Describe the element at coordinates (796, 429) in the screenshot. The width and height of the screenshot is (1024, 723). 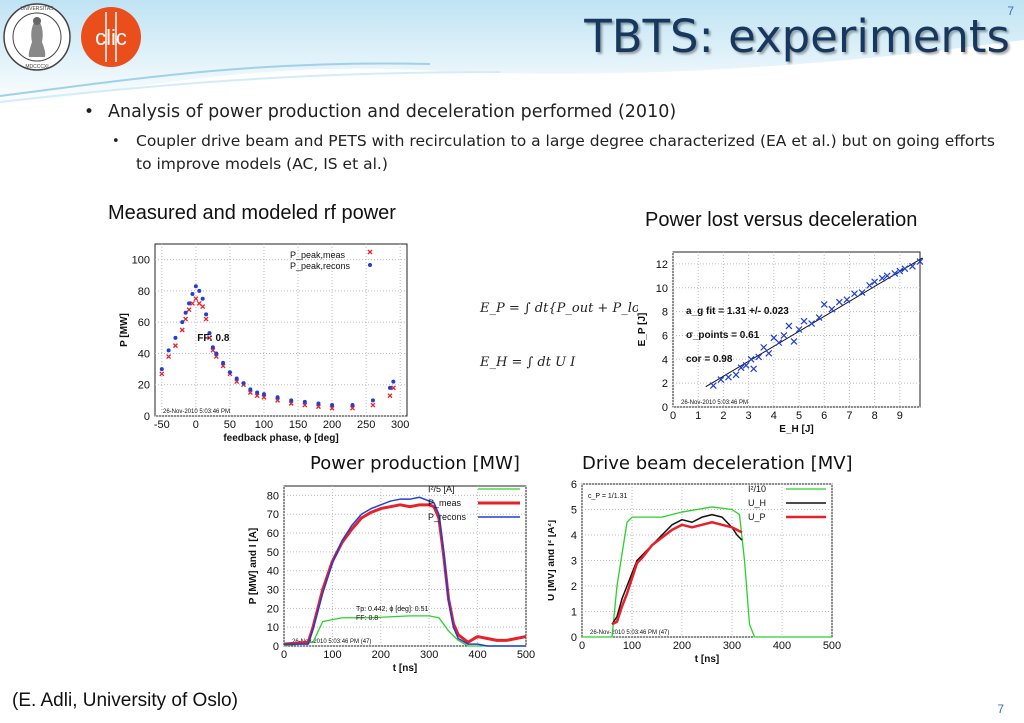
I see `x-axis-label: E_H [J]` at that location.